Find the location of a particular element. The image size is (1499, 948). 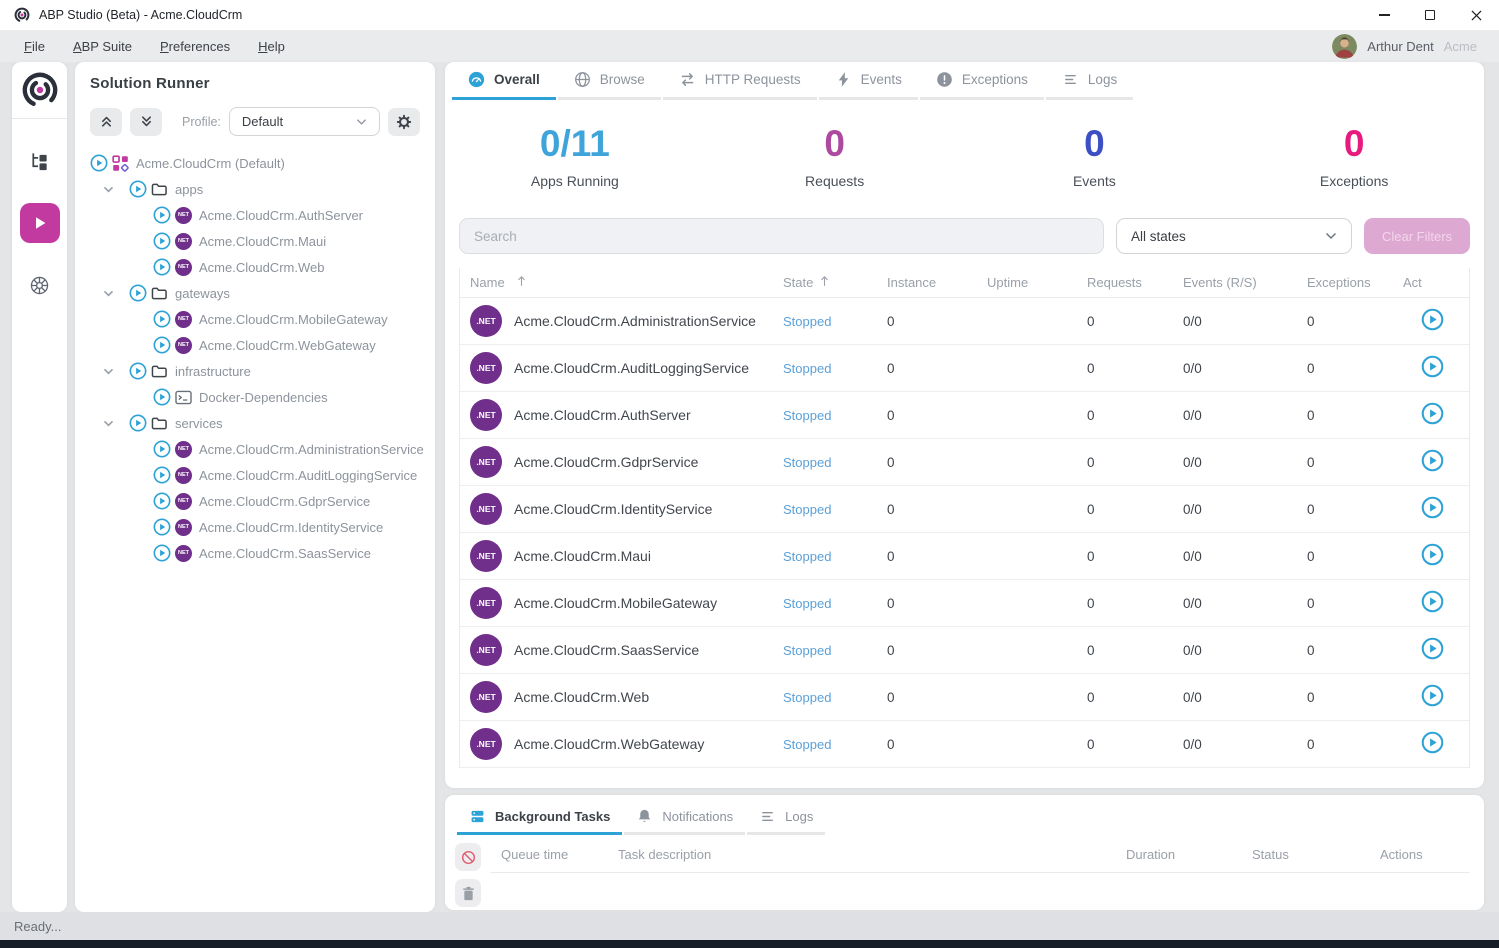

actions-cell is located at coordinates (1431, 697).